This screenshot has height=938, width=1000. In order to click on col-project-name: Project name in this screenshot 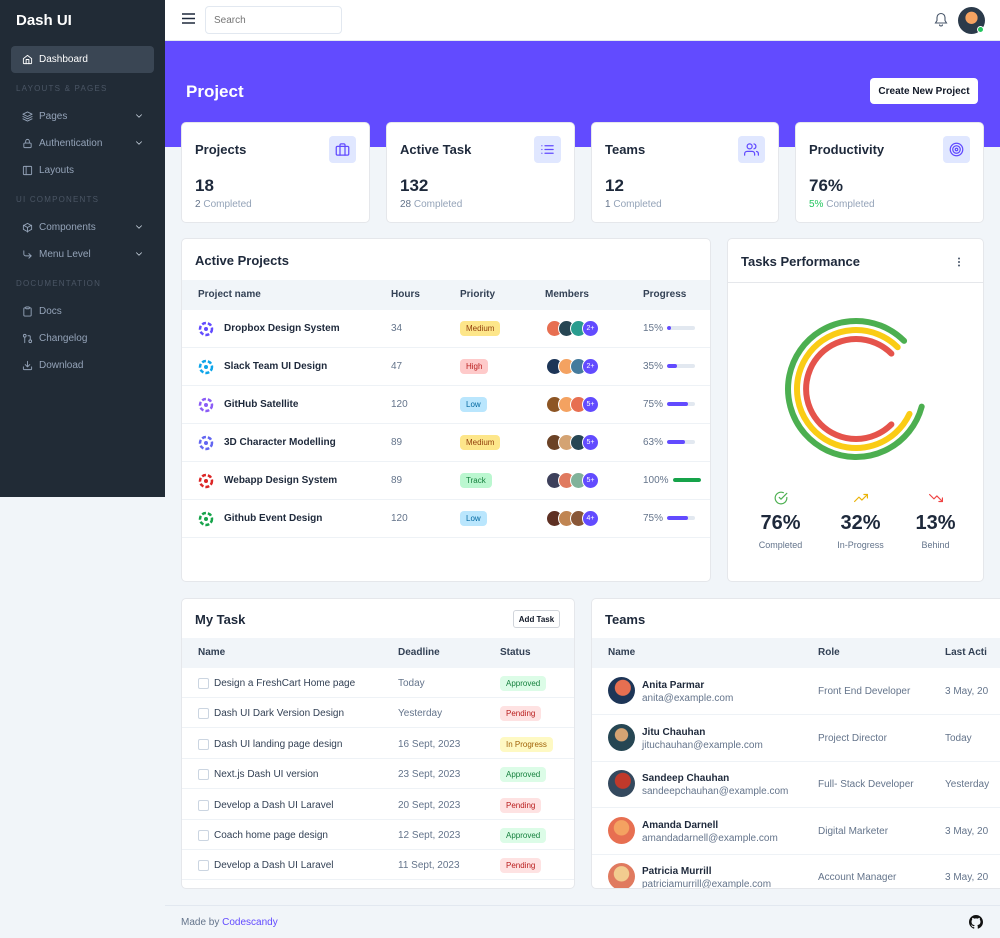, I will do `click(229, 294)`.